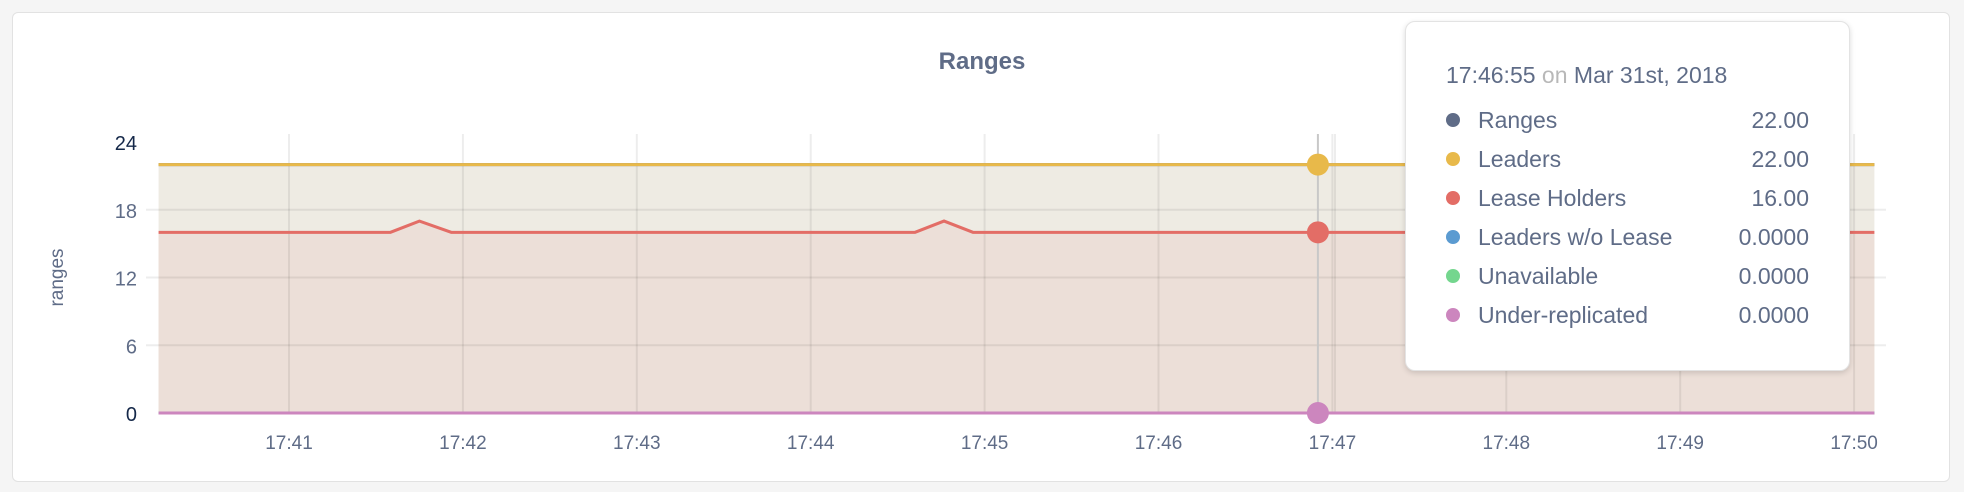 This screenshot has height=492, width=1964. What do you see at coordinates (1563, 314) in the screenshot?
I see `tooltip-label: Under-replicated` at bounding box center [1563, 314].